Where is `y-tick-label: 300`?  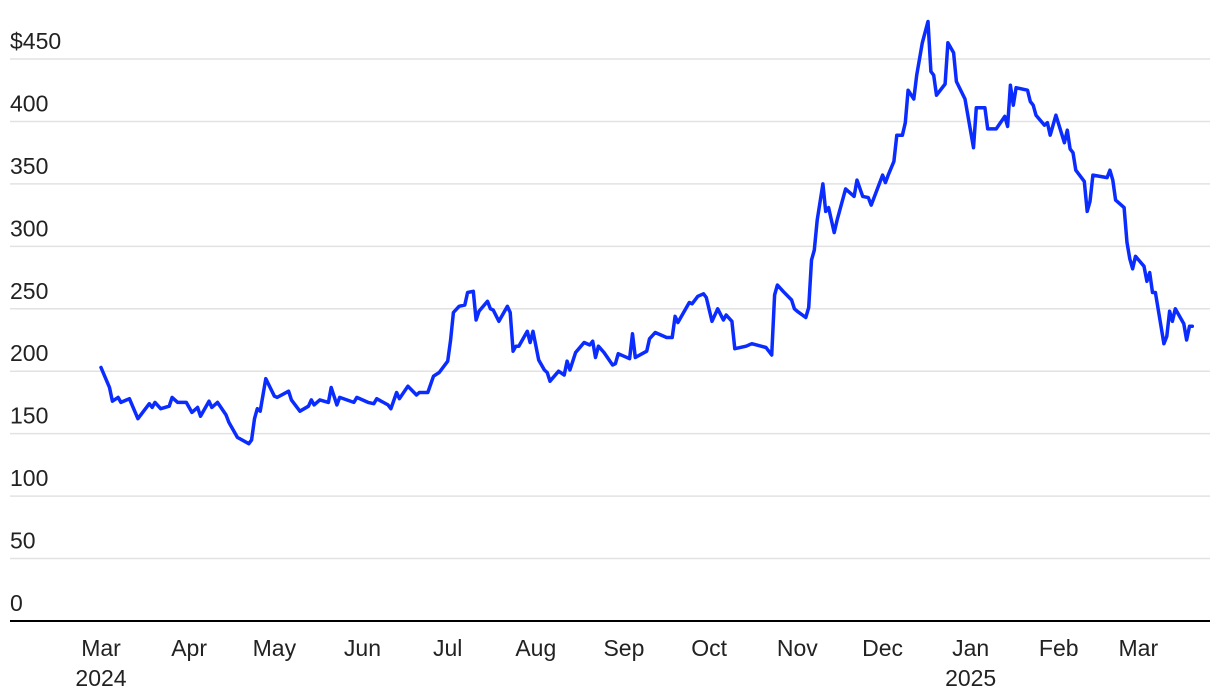 y-tick-label: 300 is located at coordinates (29, 228).